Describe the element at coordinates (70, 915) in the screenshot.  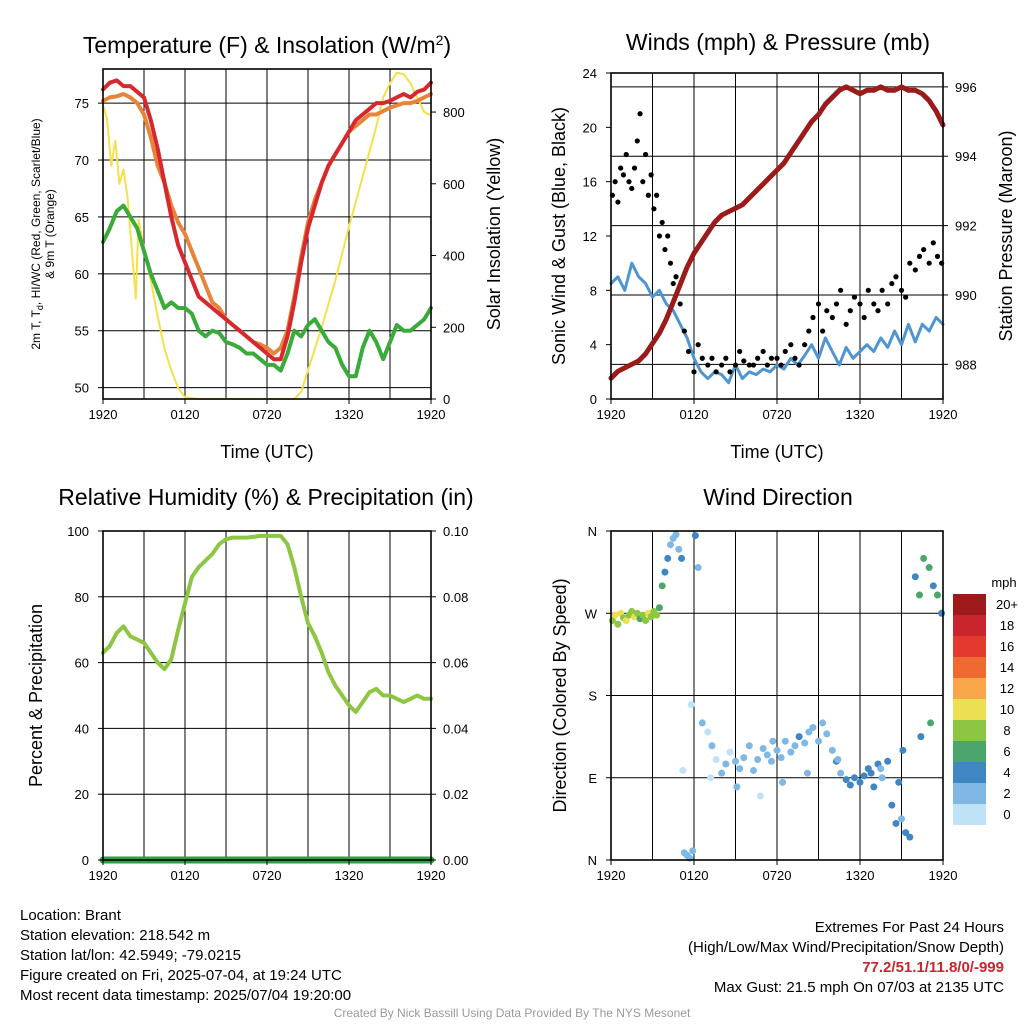
I see `location-text: Location: Brant` at that location.